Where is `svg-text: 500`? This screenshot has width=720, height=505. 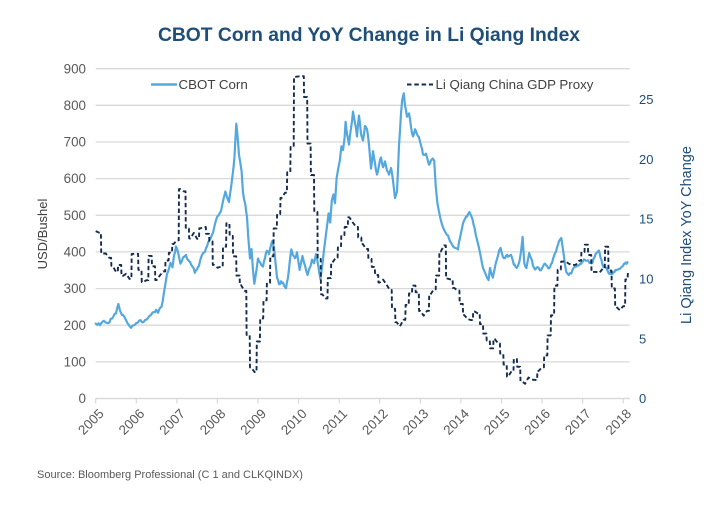
svg-text: 500 is located at coordinates (75, 215).